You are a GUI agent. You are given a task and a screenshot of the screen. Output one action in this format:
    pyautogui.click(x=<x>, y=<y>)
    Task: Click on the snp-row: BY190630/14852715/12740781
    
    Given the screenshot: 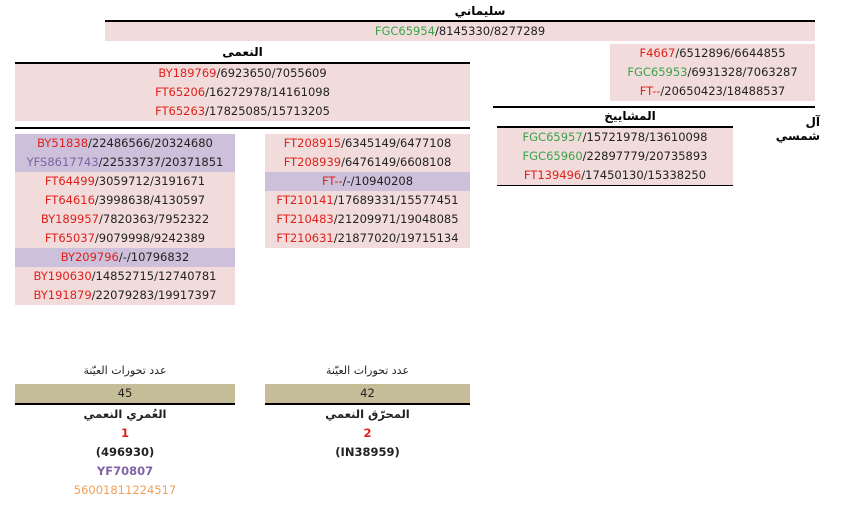 What is the action you would take?
    pyautogui.click(x=125, y=276)
    